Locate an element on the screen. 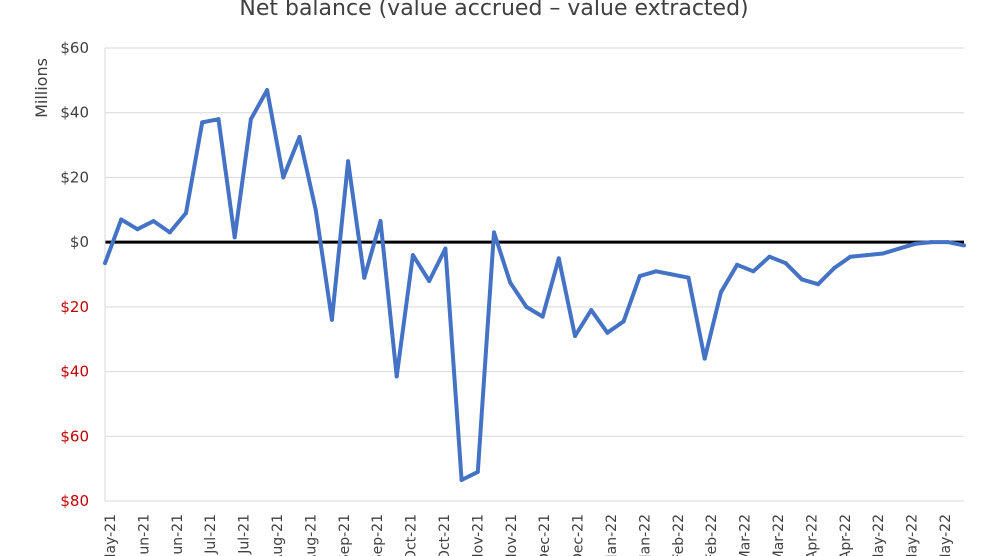  y-tick-labels: $60 $40 $20 $0 $20 $40 $60 $80 is located at coordinates (74, 274).